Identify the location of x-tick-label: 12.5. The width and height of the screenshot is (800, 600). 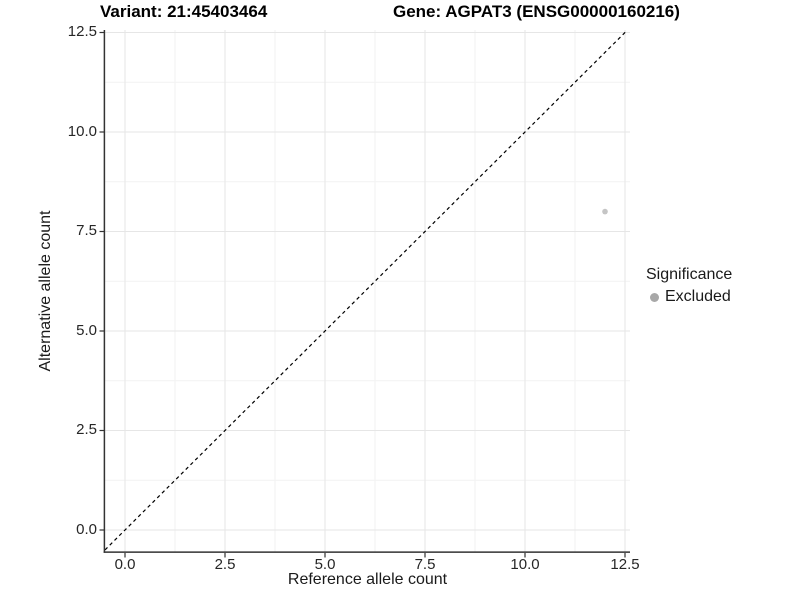
(625, 564).